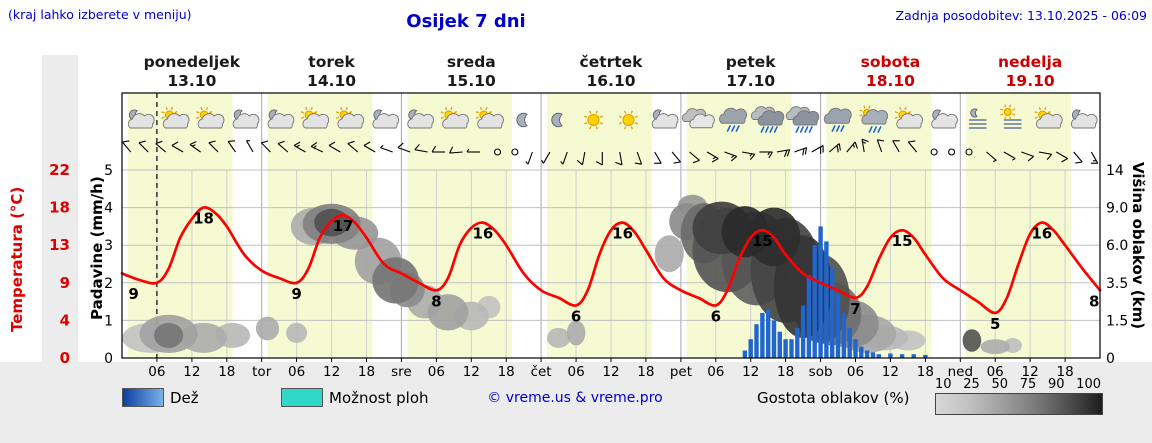  Describe the element at coordinates (108, 321) in the screenshot. I see `svg-text: 1` at that location.